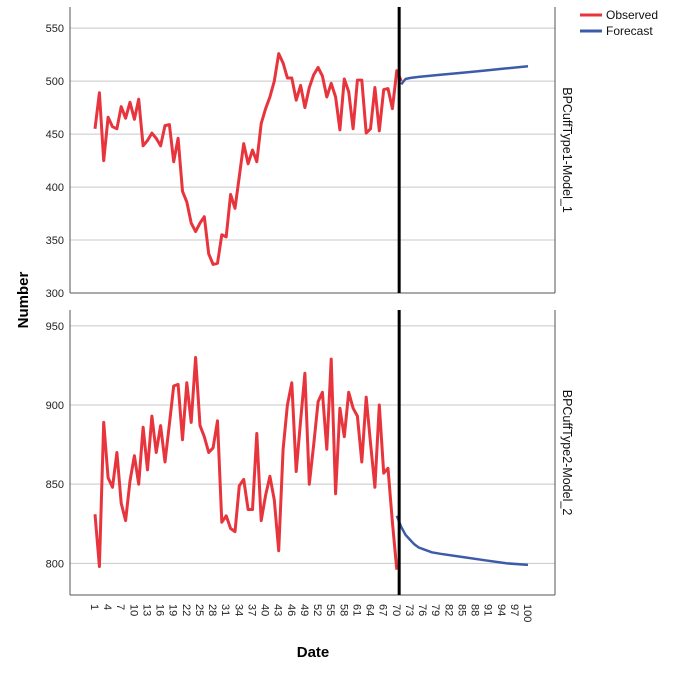  What do you see at coordinates (199, 610) in the screenshot?
I see `x-tick-label: 25` at bounding box center [199, 610].